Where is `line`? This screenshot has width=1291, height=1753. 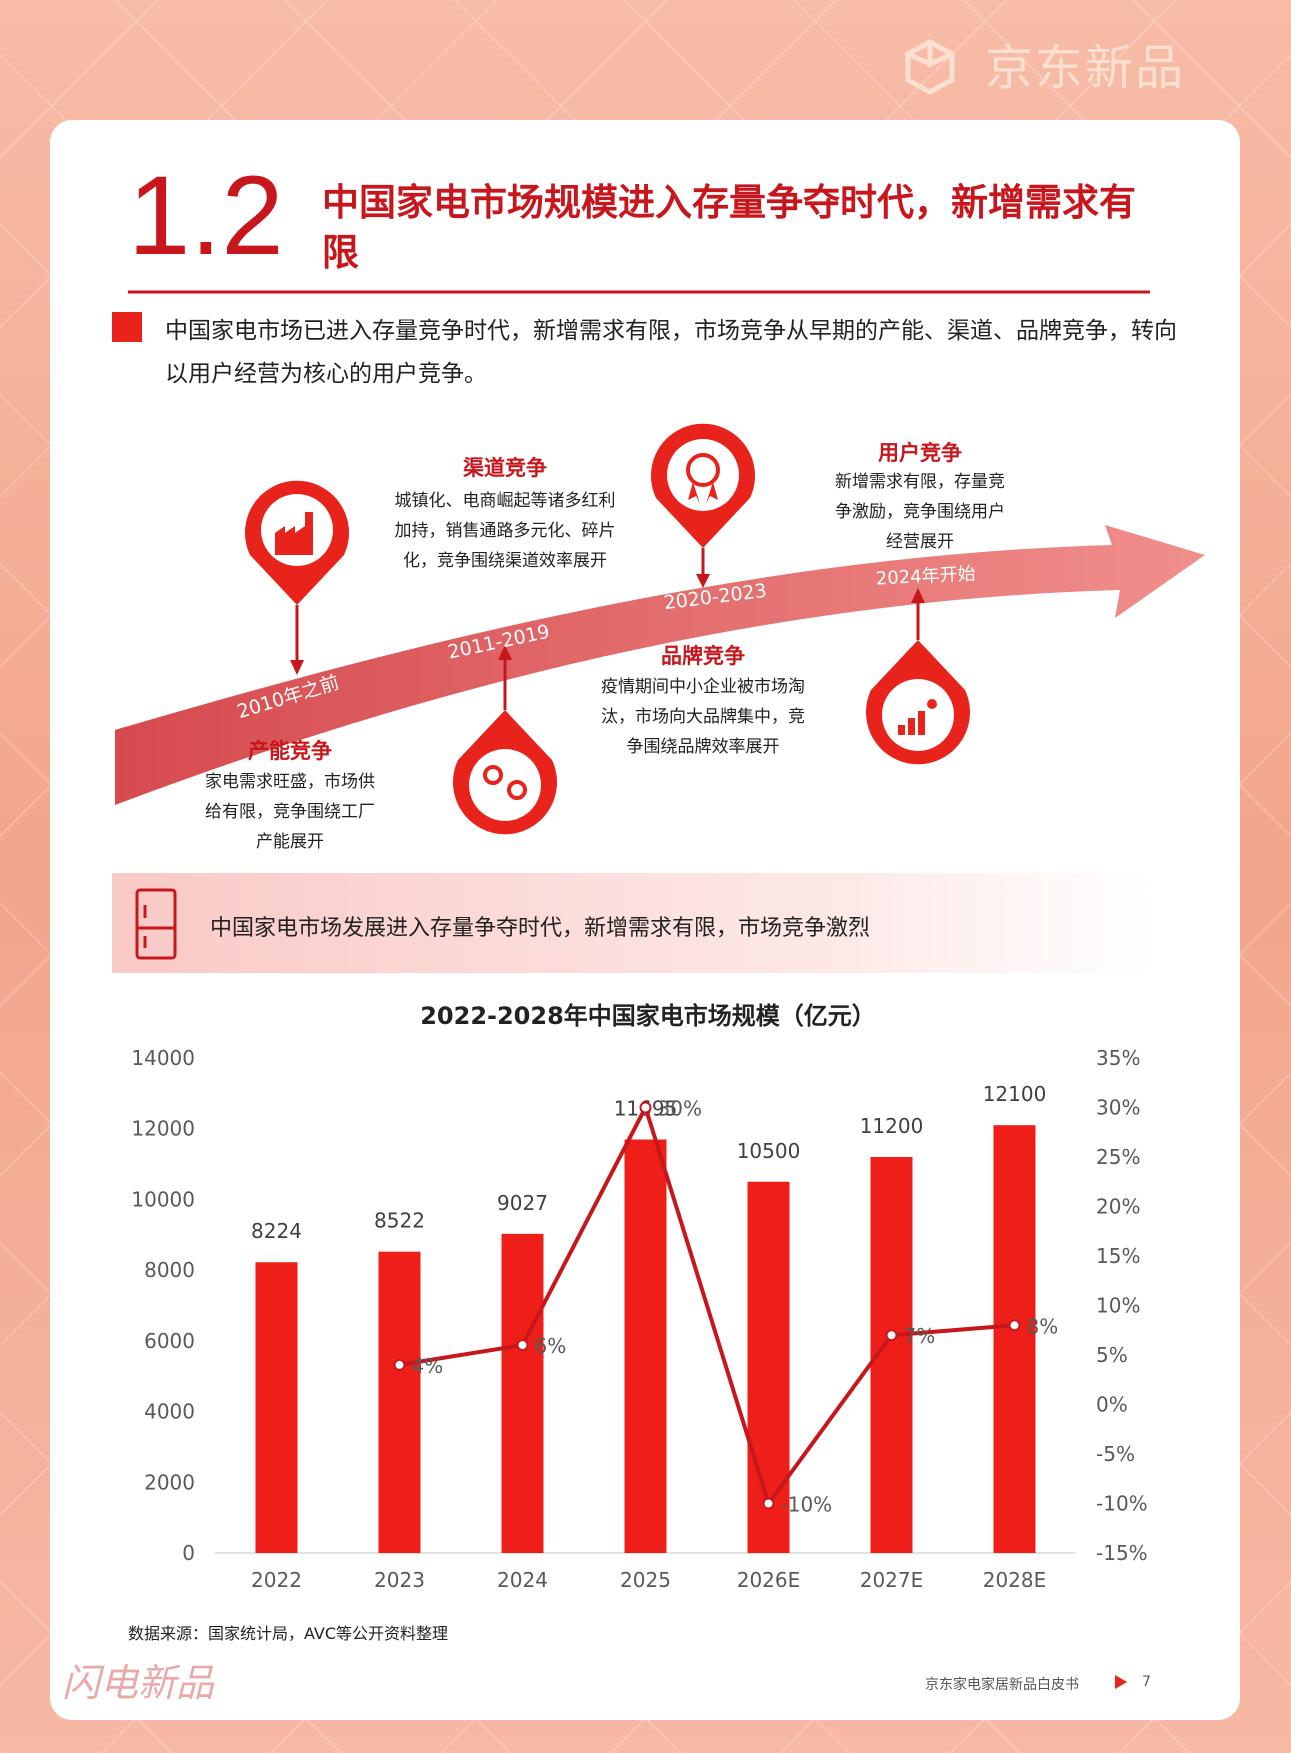
line is located at coordinates (707, 1305).